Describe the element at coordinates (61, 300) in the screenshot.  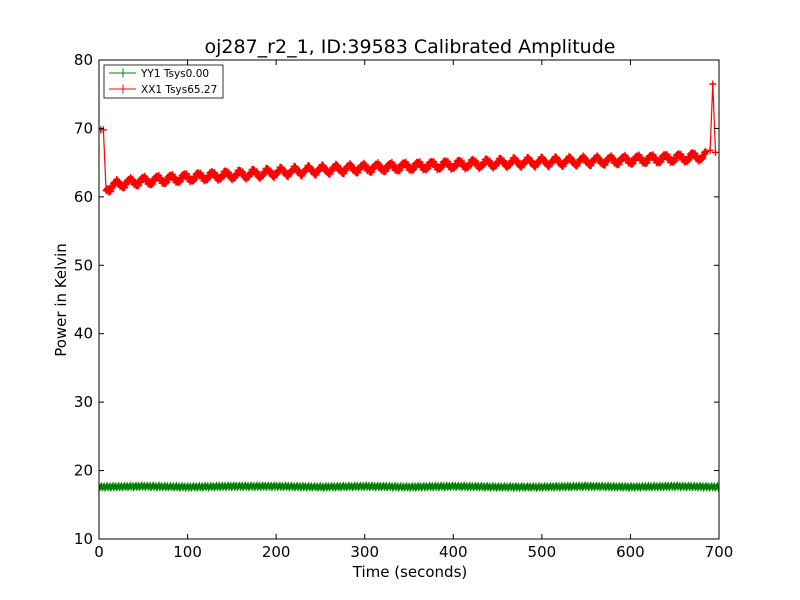
I see `y-axis-label: Power in Kelvin` at that location.